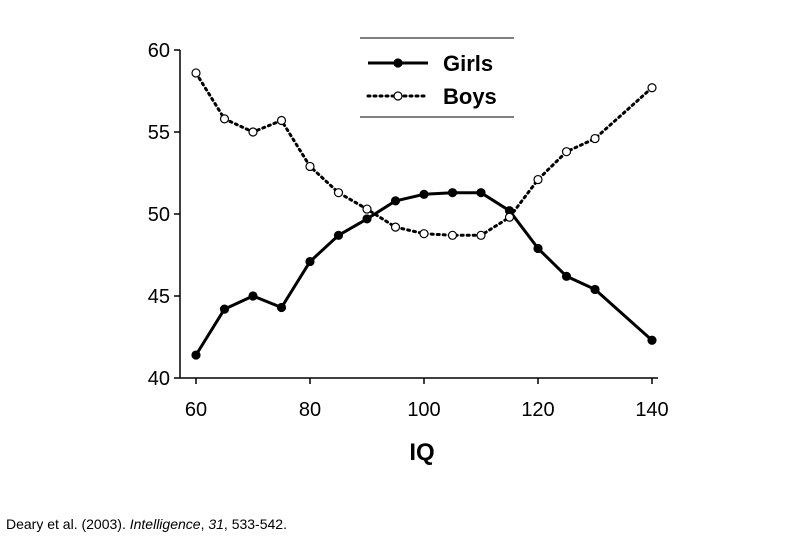  I want to click on x-tick-label: 60, so click(196, 410).